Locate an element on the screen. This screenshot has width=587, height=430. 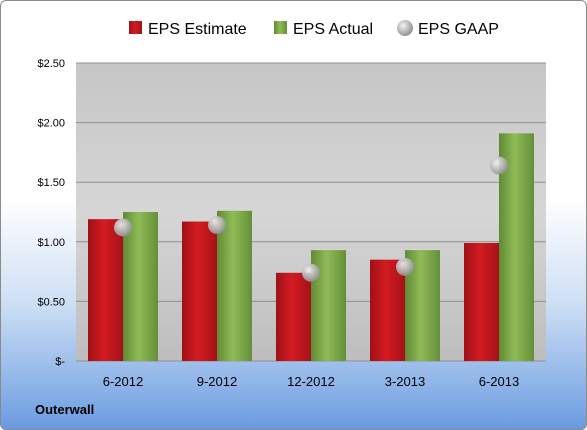
company-label: Outerwall is located at coordinates (65, 409).